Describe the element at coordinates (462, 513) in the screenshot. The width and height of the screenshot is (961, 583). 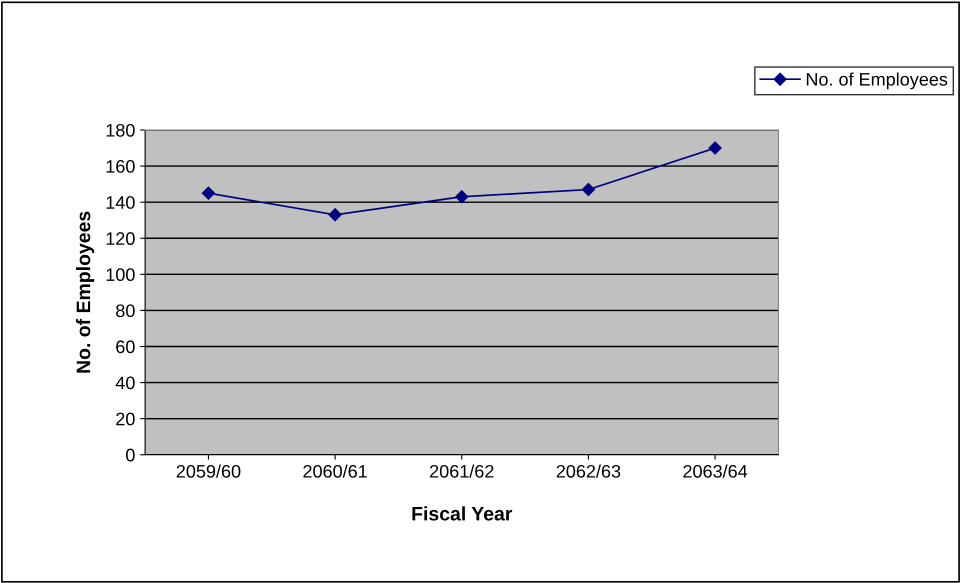
I see `x-axis-title: Fiscal Year` at that location.